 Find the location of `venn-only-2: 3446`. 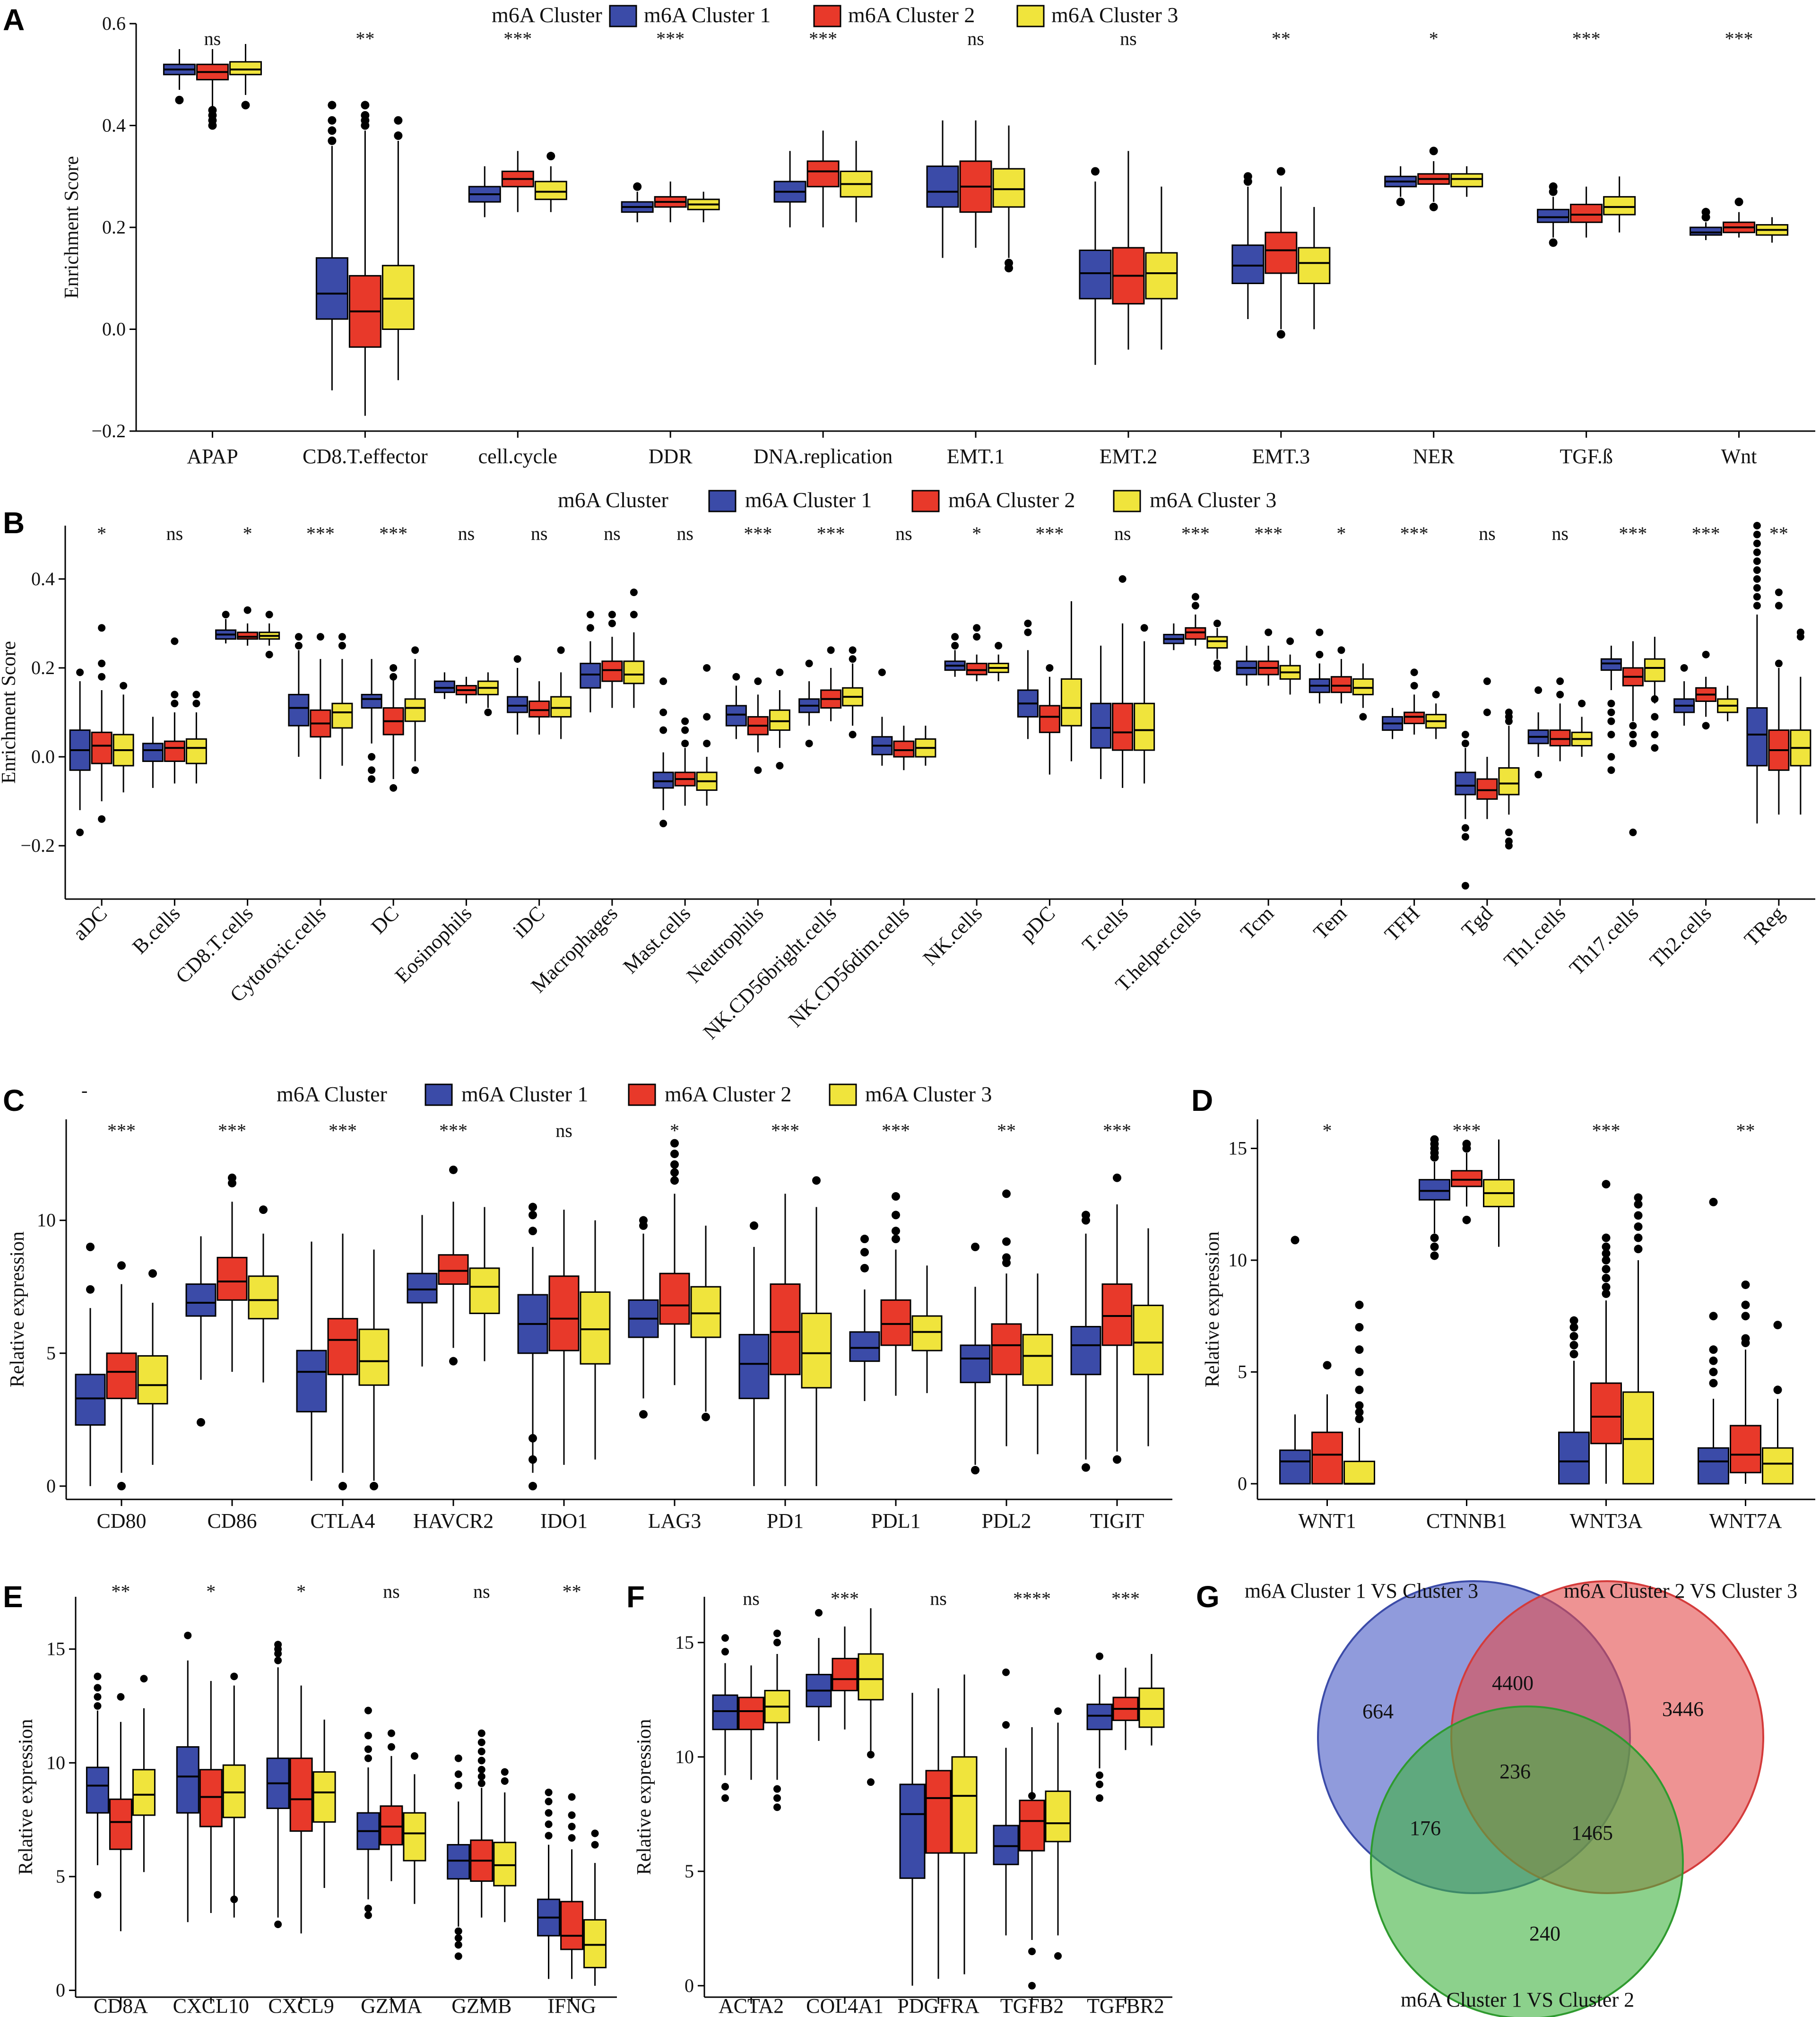

venn-only-2: 3446 is located at coordinates (1683, 1709).